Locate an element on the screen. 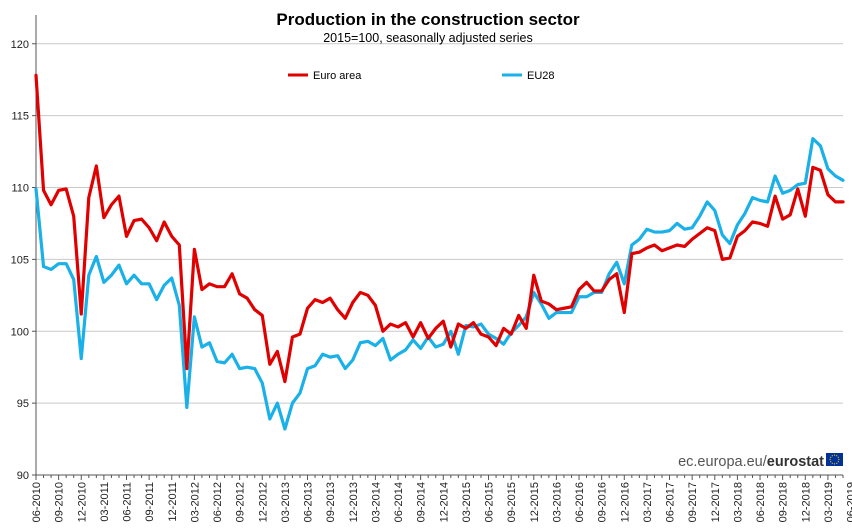  x-tick-label: 06-2016 is located at coordinates (580, 502).